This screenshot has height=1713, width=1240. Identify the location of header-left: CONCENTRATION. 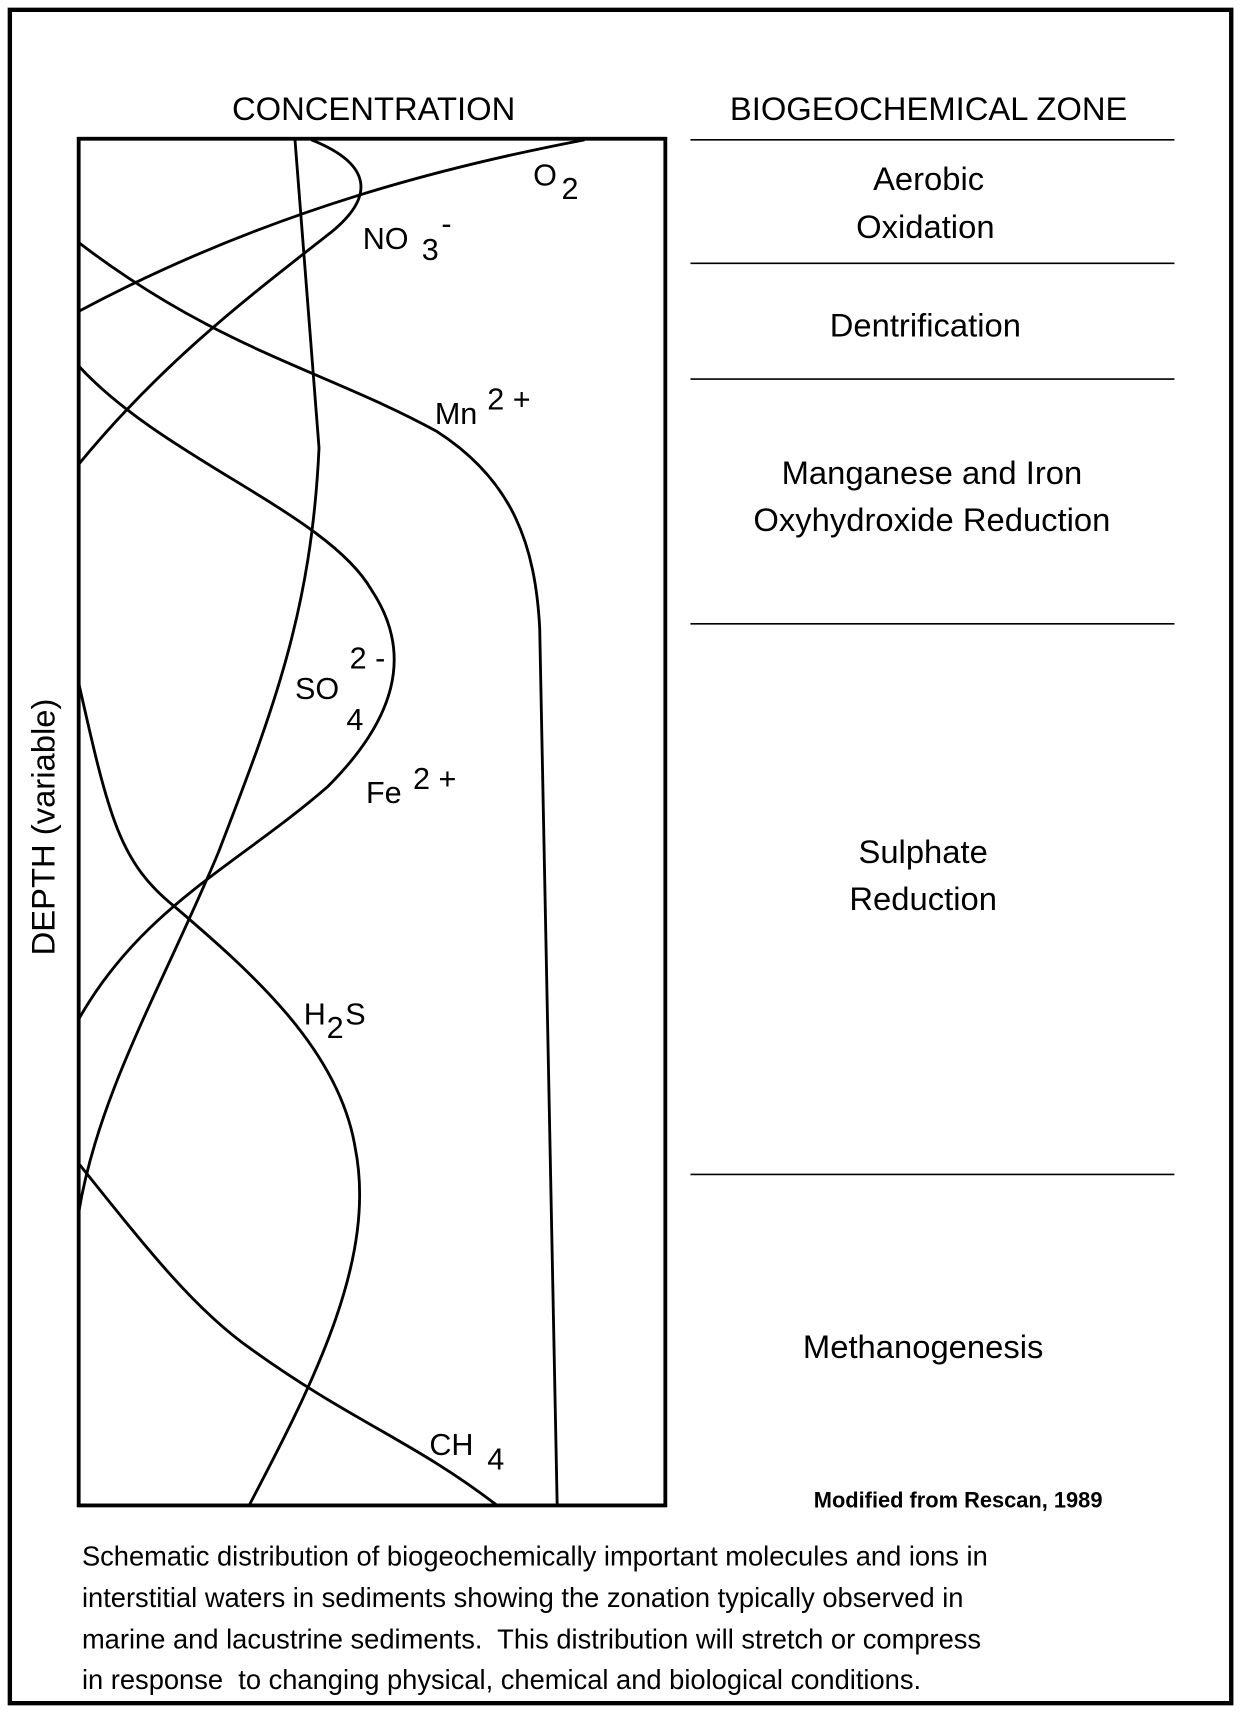
(373, 108).